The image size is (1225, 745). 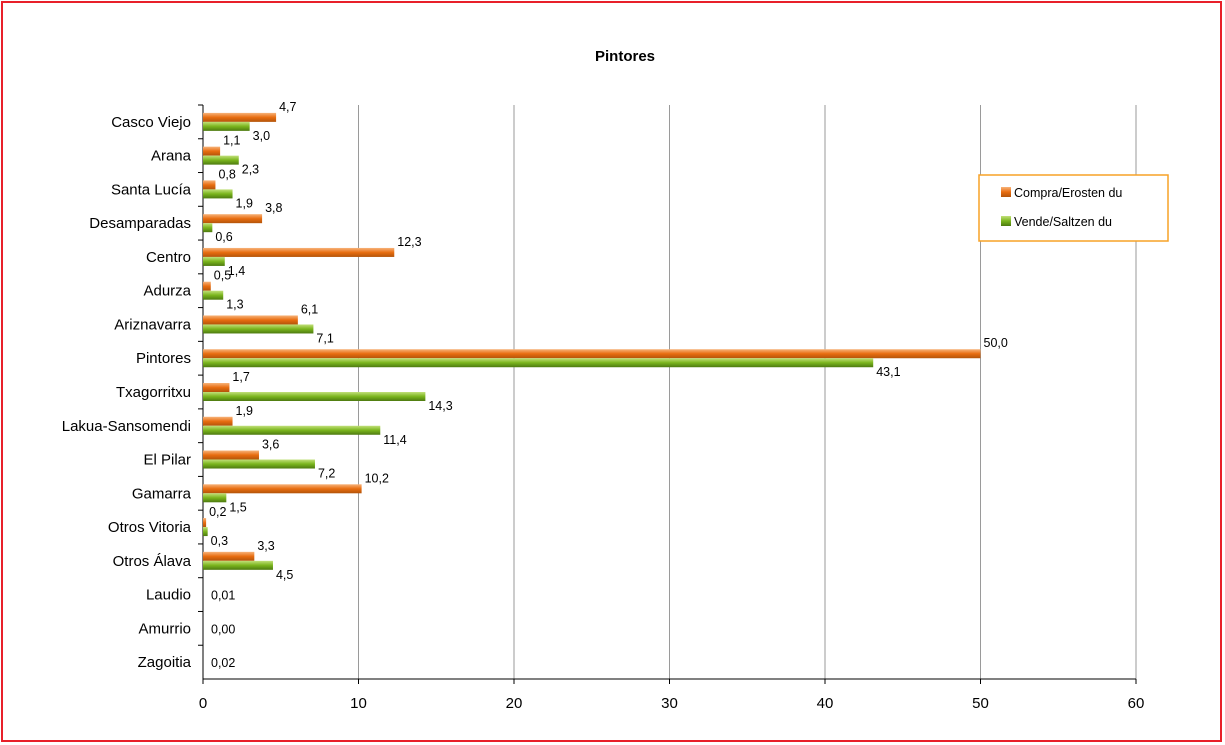 What do you see at coordinates (223, 629) in the screenshot?
I see `data-label-amurrio: 0,00` at bounding box center [223, 629].